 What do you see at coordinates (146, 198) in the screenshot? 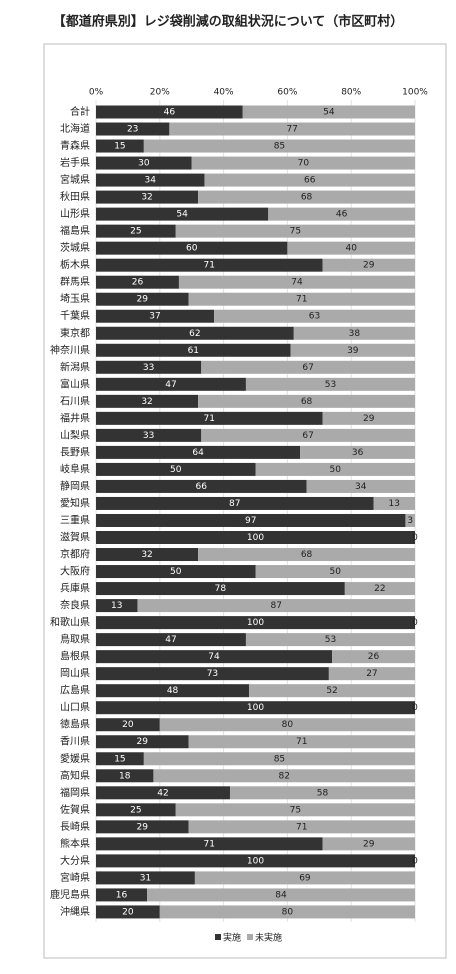
I see `data-label: 32` at bounding box center [146, 198].